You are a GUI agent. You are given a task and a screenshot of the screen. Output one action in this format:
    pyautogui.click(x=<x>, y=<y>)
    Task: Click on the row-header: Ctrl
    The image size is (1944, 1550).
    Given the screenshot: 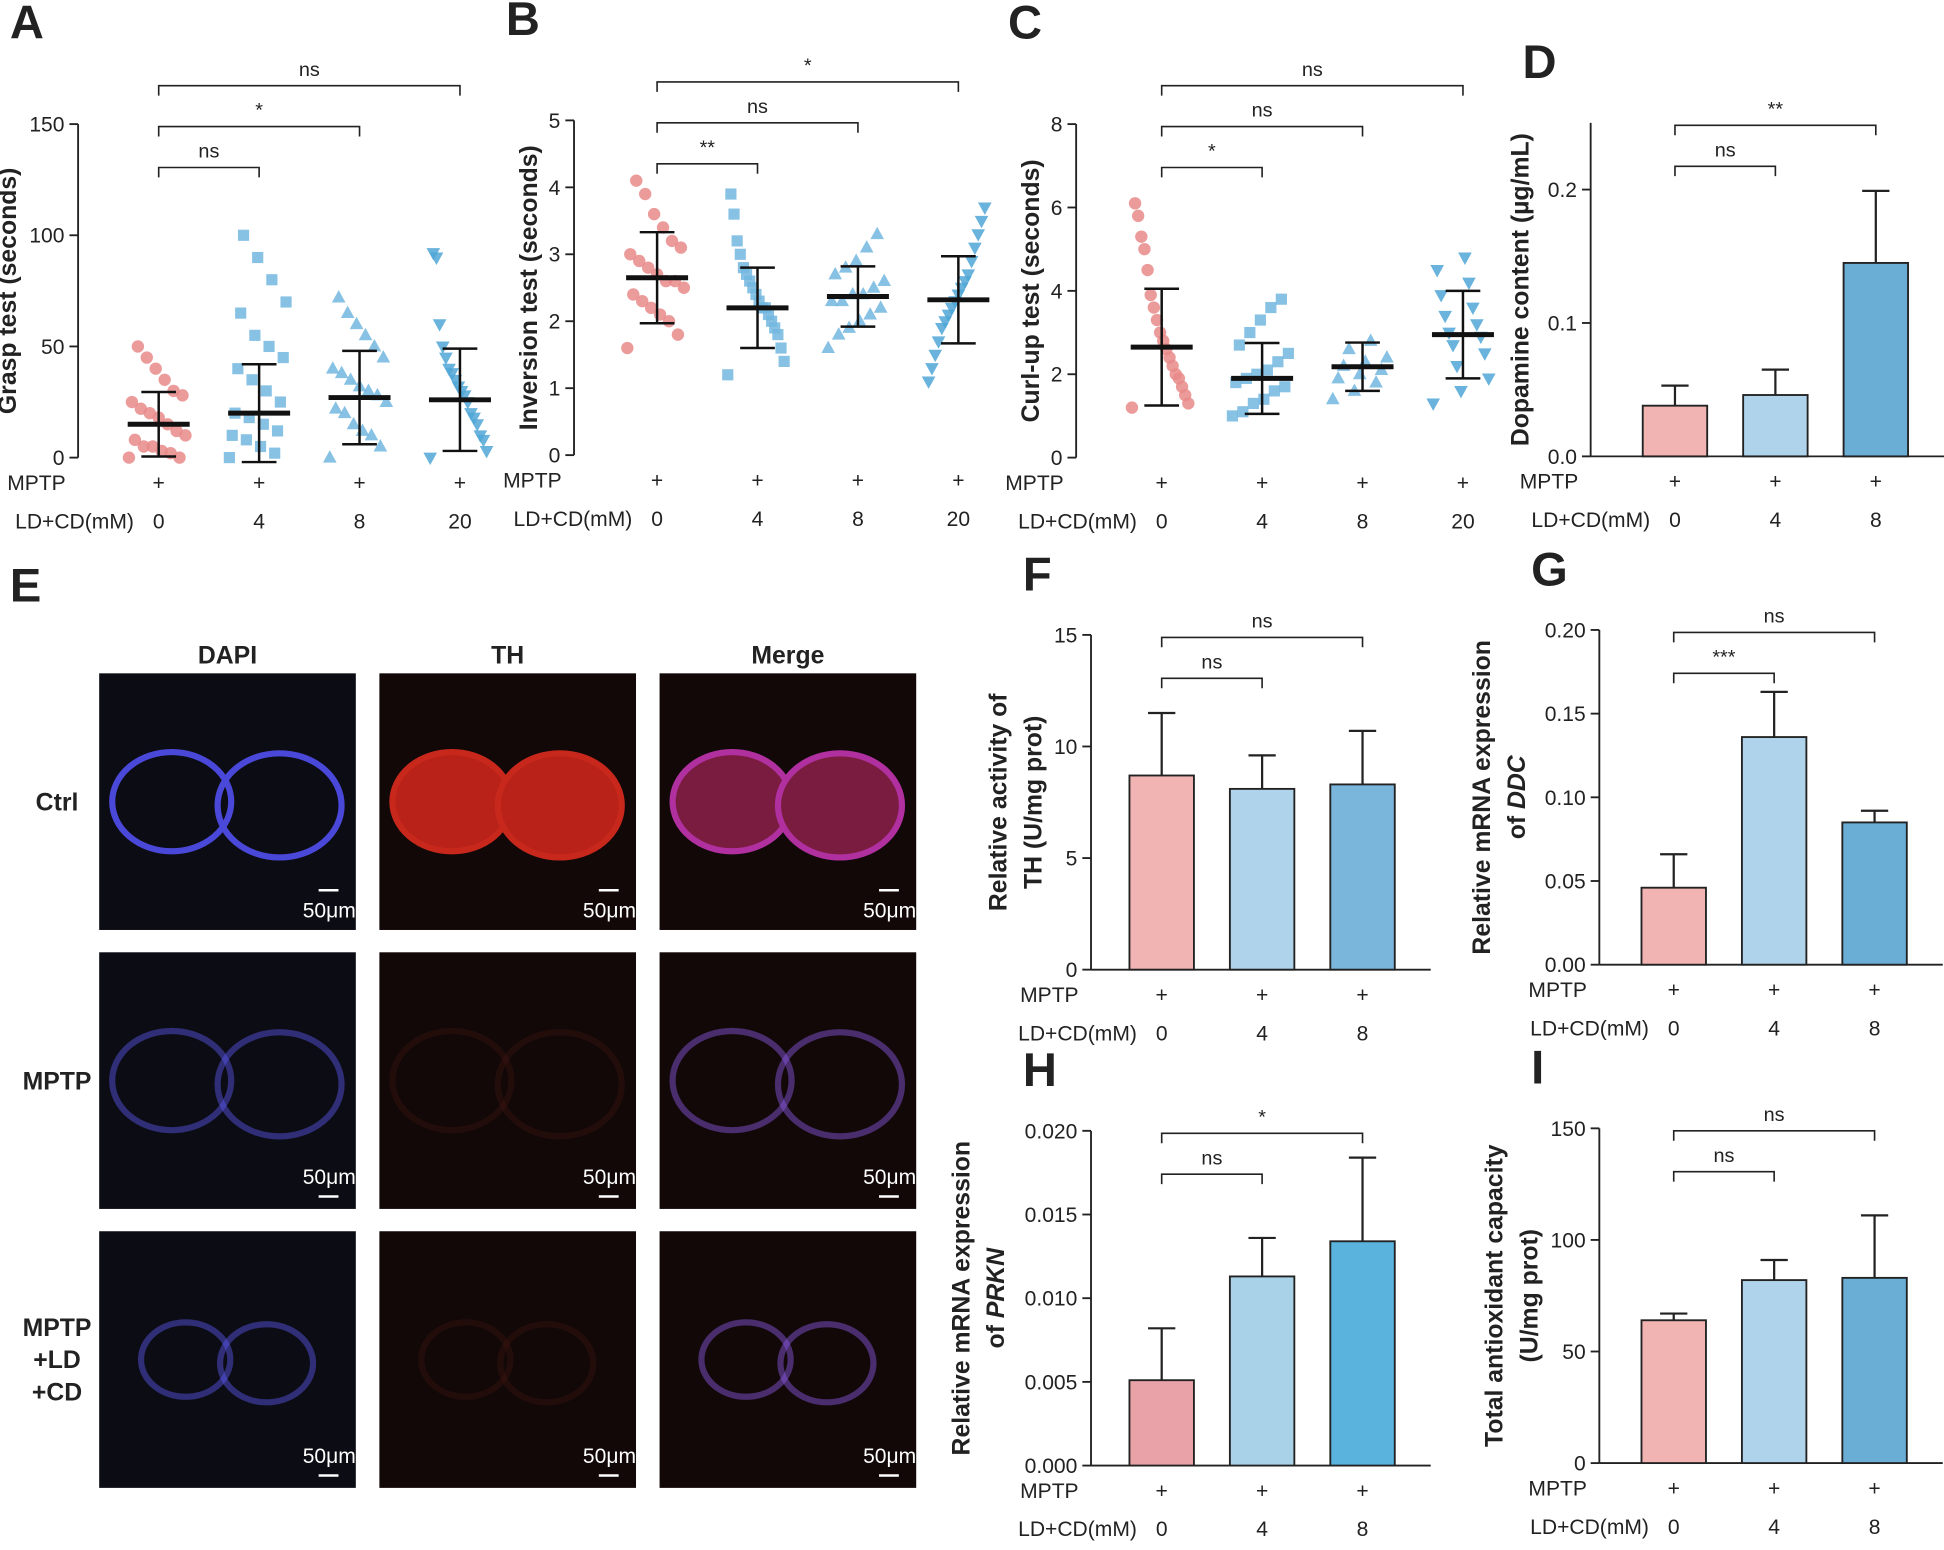 What is the action you would take?
    pyautogui.click(x=57, y=802)
    